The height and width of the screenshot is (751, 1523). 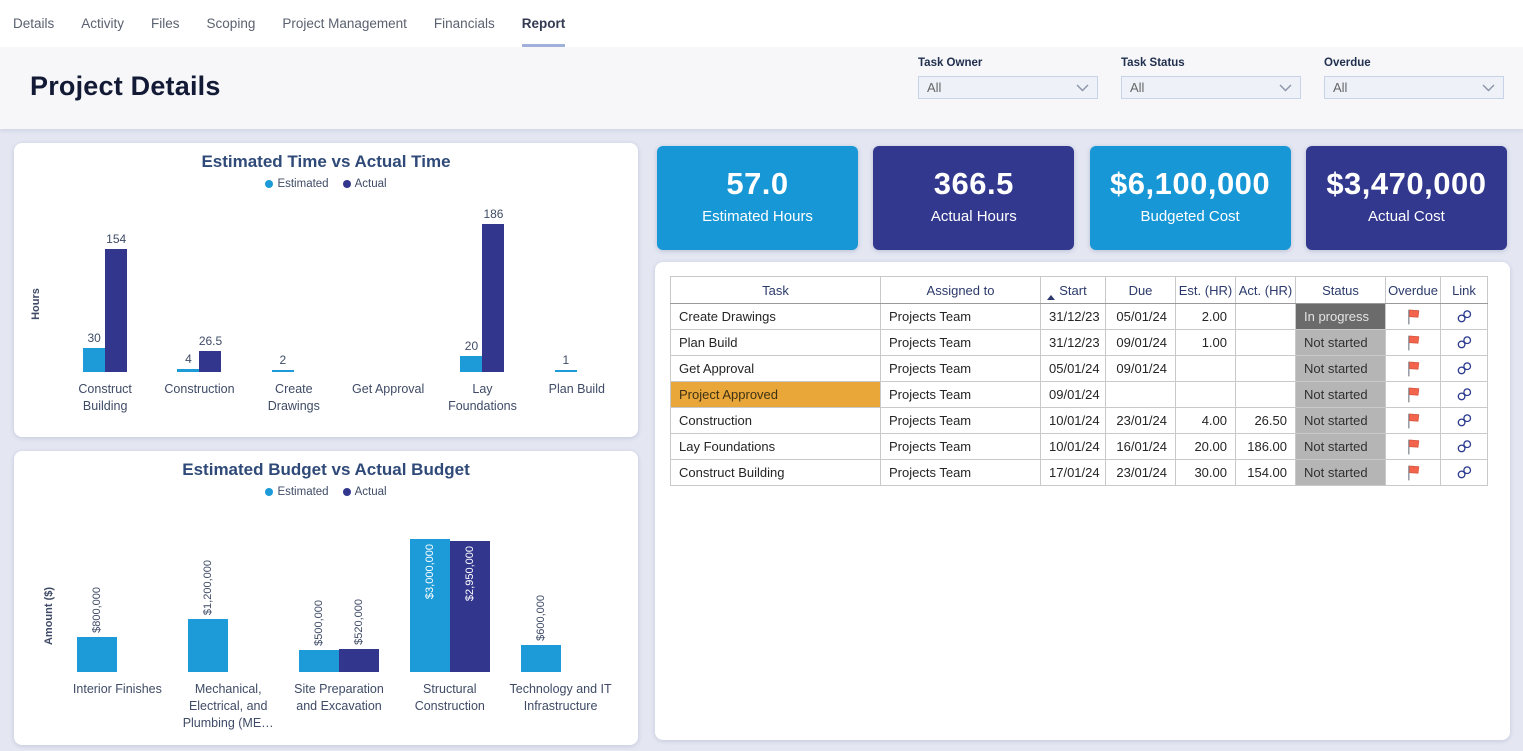 I want to click on tab-financials: Financials, so click(x=464, y=23).